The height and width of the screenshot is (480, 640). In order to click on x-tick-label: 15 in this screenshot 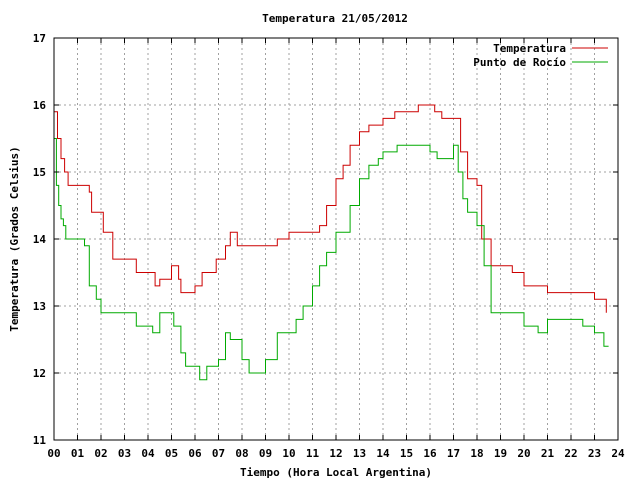, I will do `click(406, 453)`.